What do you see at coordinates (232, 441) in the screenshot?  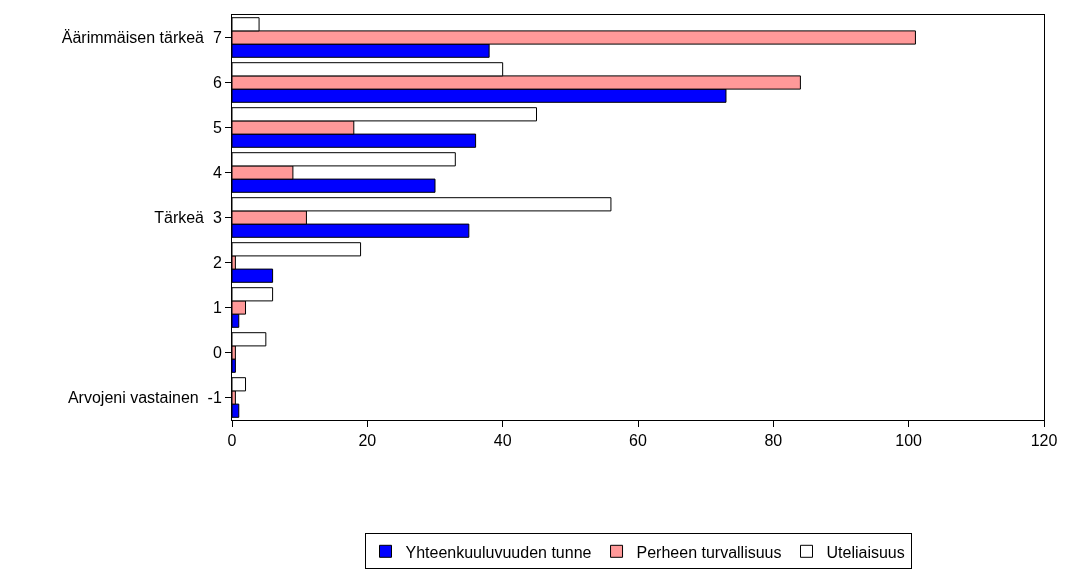 I see `x-tick-label: 0` at bounding box center [232, 441].